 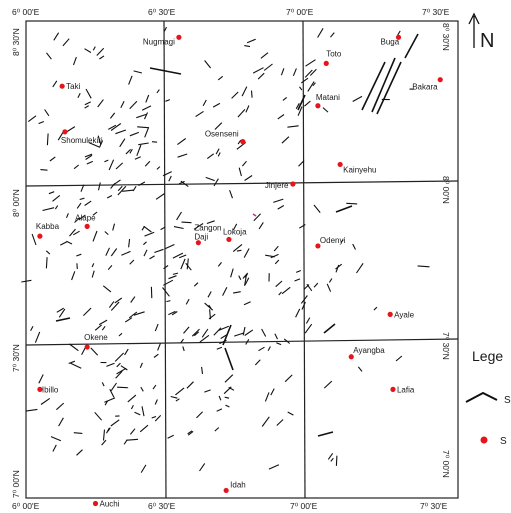 What do you see at coordinates (484, 440) in the screenshot?
I see `legend-town-dot-icon` at bounding box center [484, 440].